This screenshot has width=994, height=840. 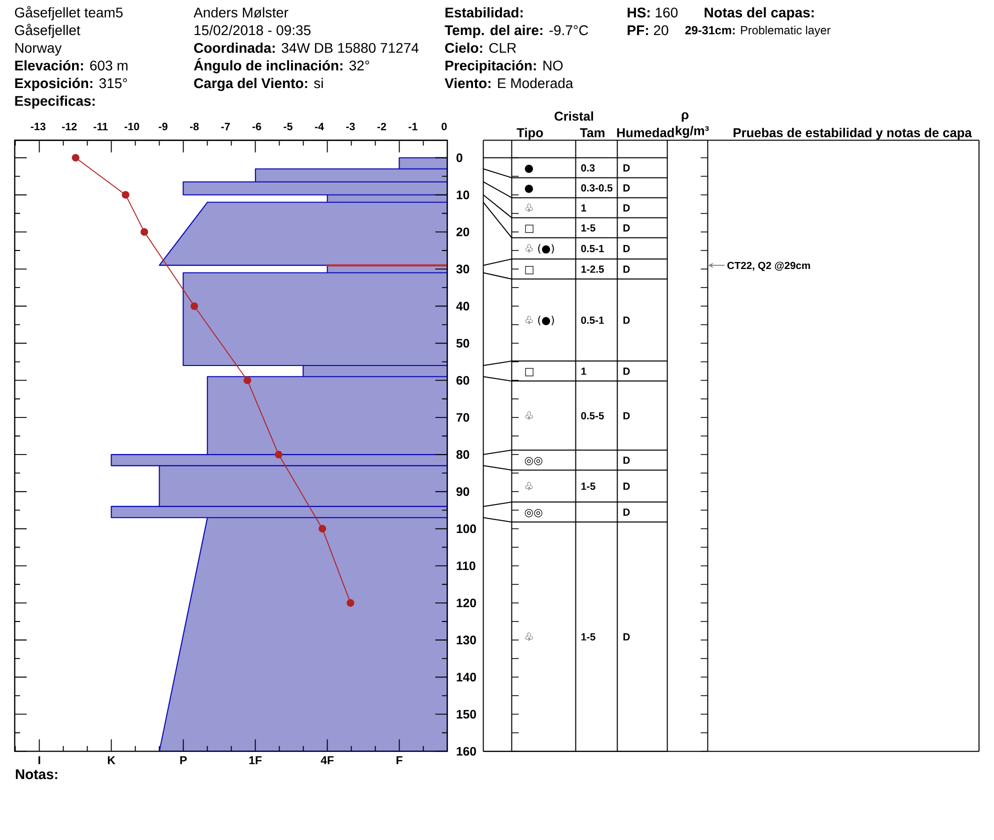 What do you see at coordinates (596, 188) in the screenshot?
I see `text: 0.3-0.5` at bounding box center [596, 188].